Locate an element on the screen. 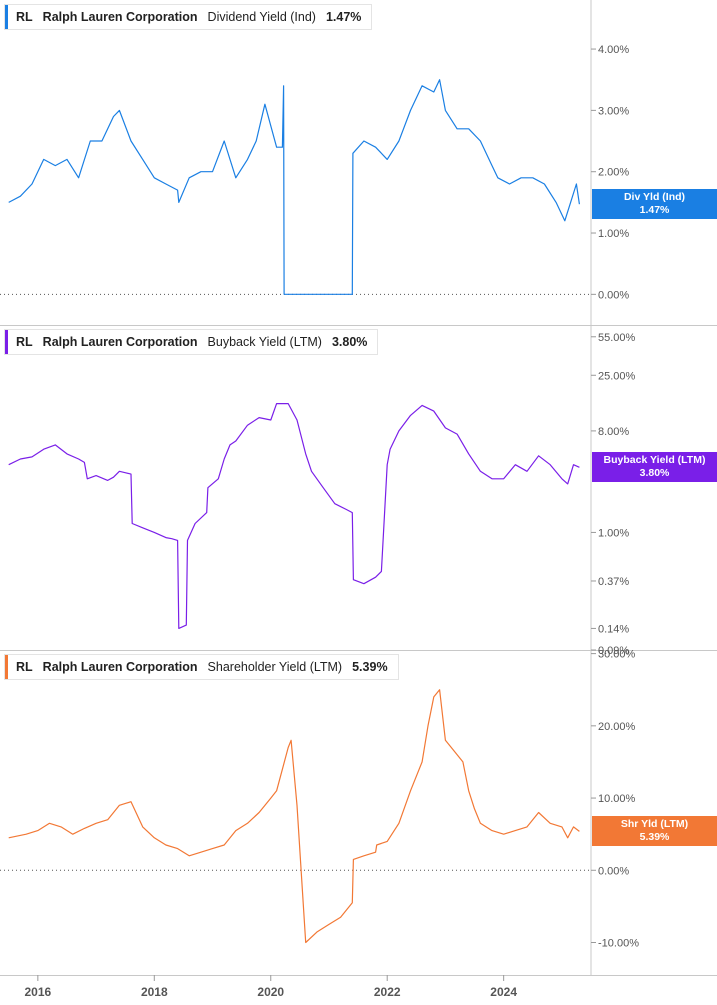 Image resolution: width=717 pixels, height=1005 pixels. y-tick-label: 20.00% is located at coordinates (617, 727).